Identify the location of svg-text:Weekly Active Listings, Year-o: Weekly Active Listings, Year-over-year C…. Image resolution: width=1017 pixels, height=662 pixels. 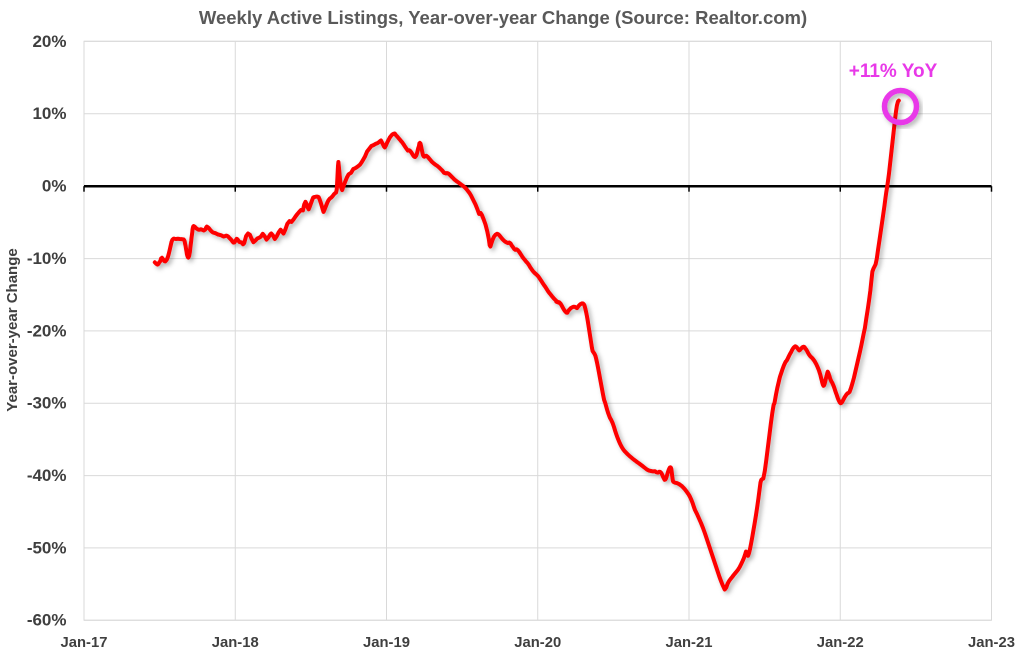
(503, 17).